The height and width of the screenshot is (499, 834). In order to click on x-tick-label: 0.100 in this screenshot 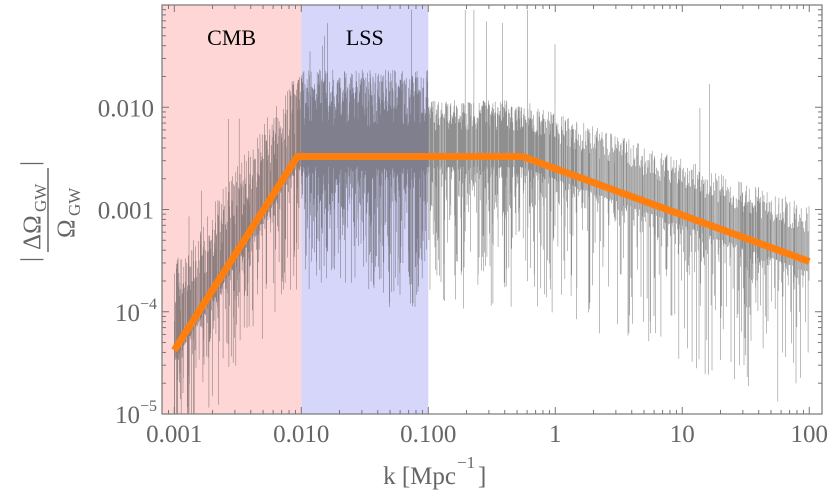, I will do `click(428, 434)`.